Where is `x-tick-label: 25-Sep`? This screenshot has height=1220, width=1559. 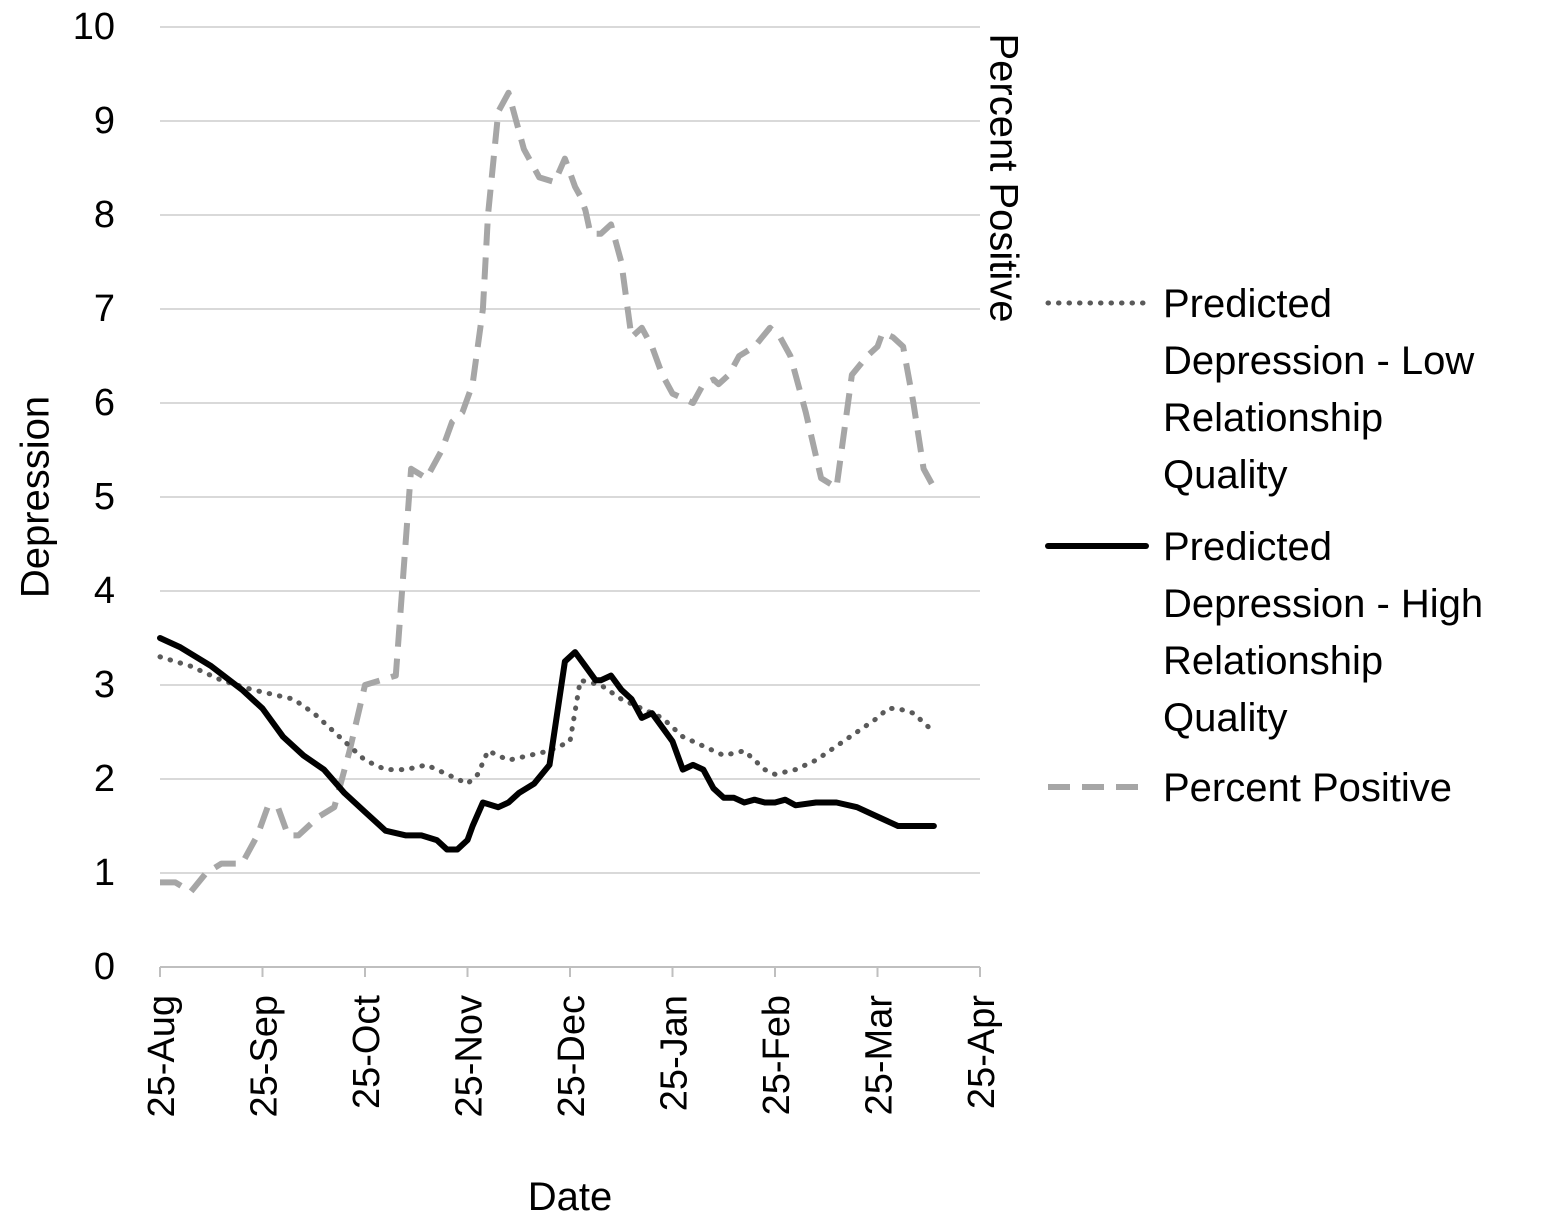 x-tick-label: 25-Sep is located at coordinates (265, 1056).